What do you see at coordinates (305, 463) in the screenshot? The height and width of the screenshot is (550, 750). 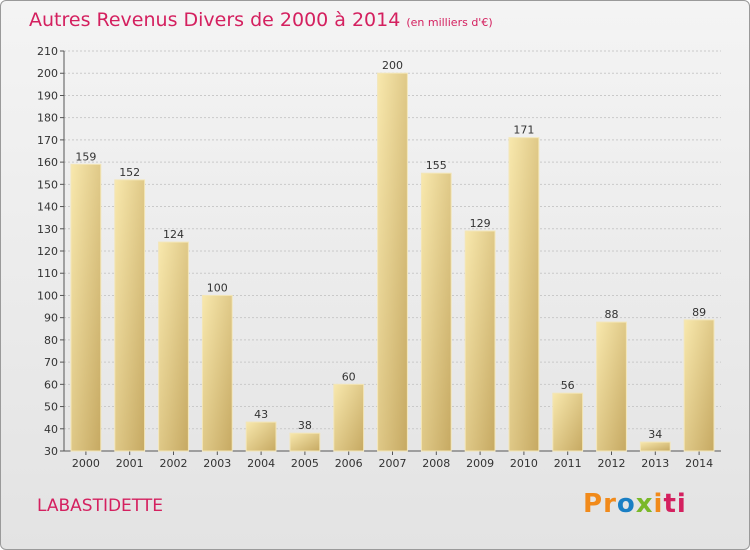 I see `x-tick-label: 2005` at bounding box center [305, 463].